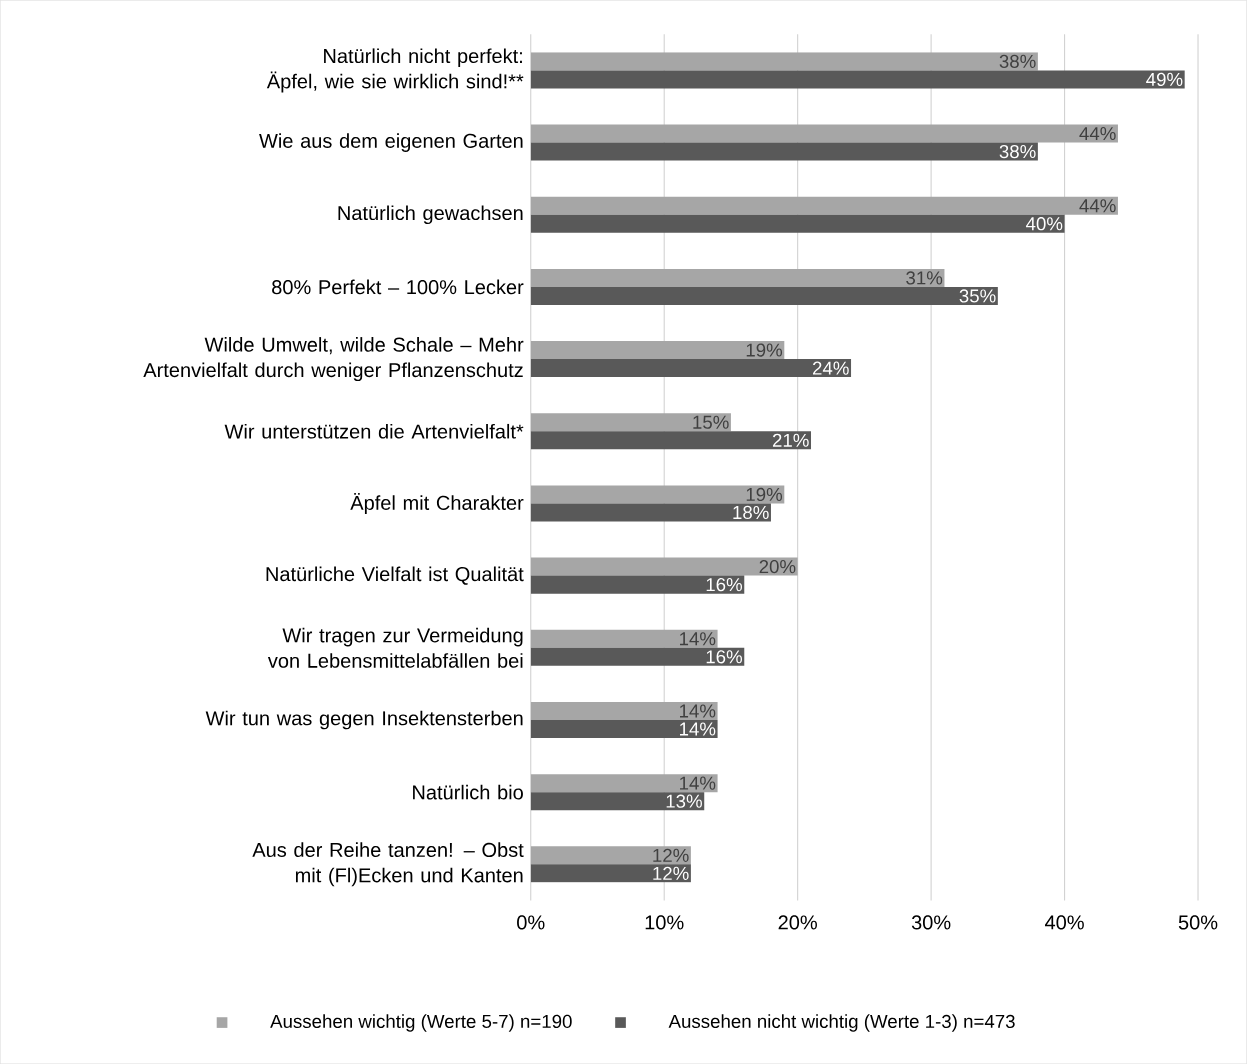  Describe the element at coordinates (1198, 922) in the screenshot. I see `x-tick-label: 50%` at that location.